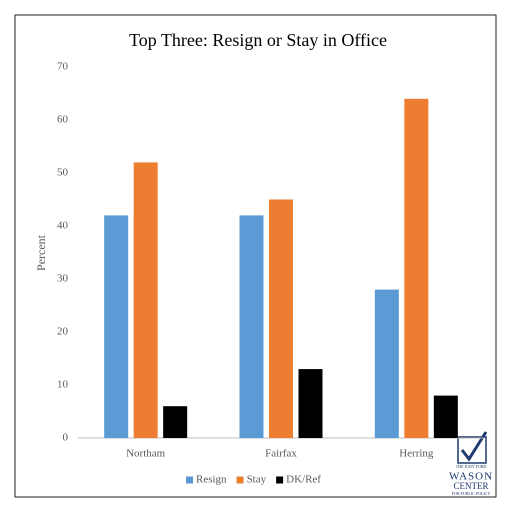 This screenshot has width=511, height=510. What do you see at coordinates (66, 438) in the screenshot?
I see `y-tick-label: 0` at bounding box center [66, 438].